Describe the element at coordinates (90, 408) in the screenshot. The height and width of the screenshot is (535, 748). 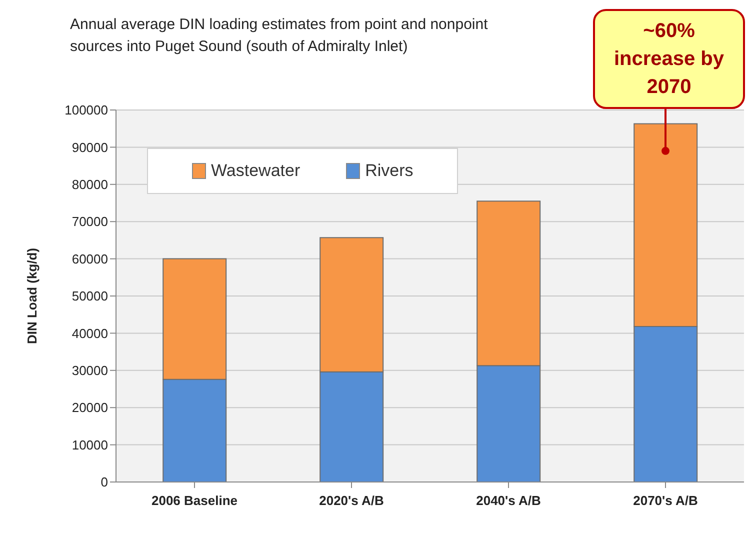
I see `y-tick-label: 20000` at that location.